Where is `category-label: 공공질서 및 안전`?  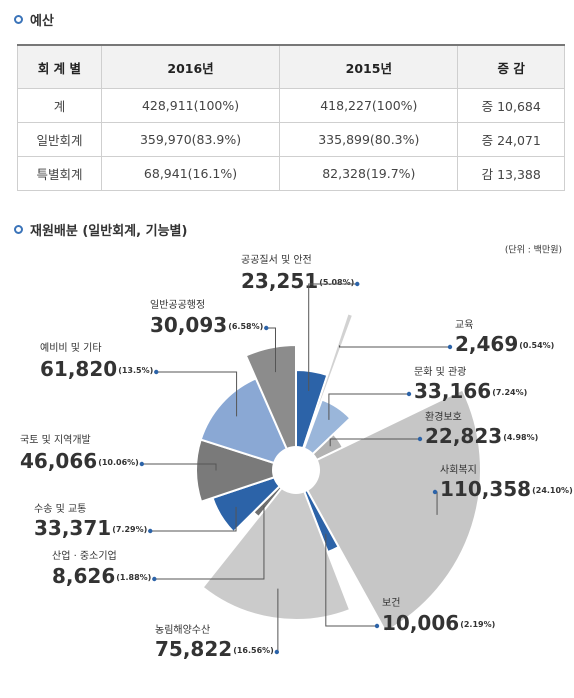
category-label: 공공질서 및 안전 is located at coordinates (276, 260).